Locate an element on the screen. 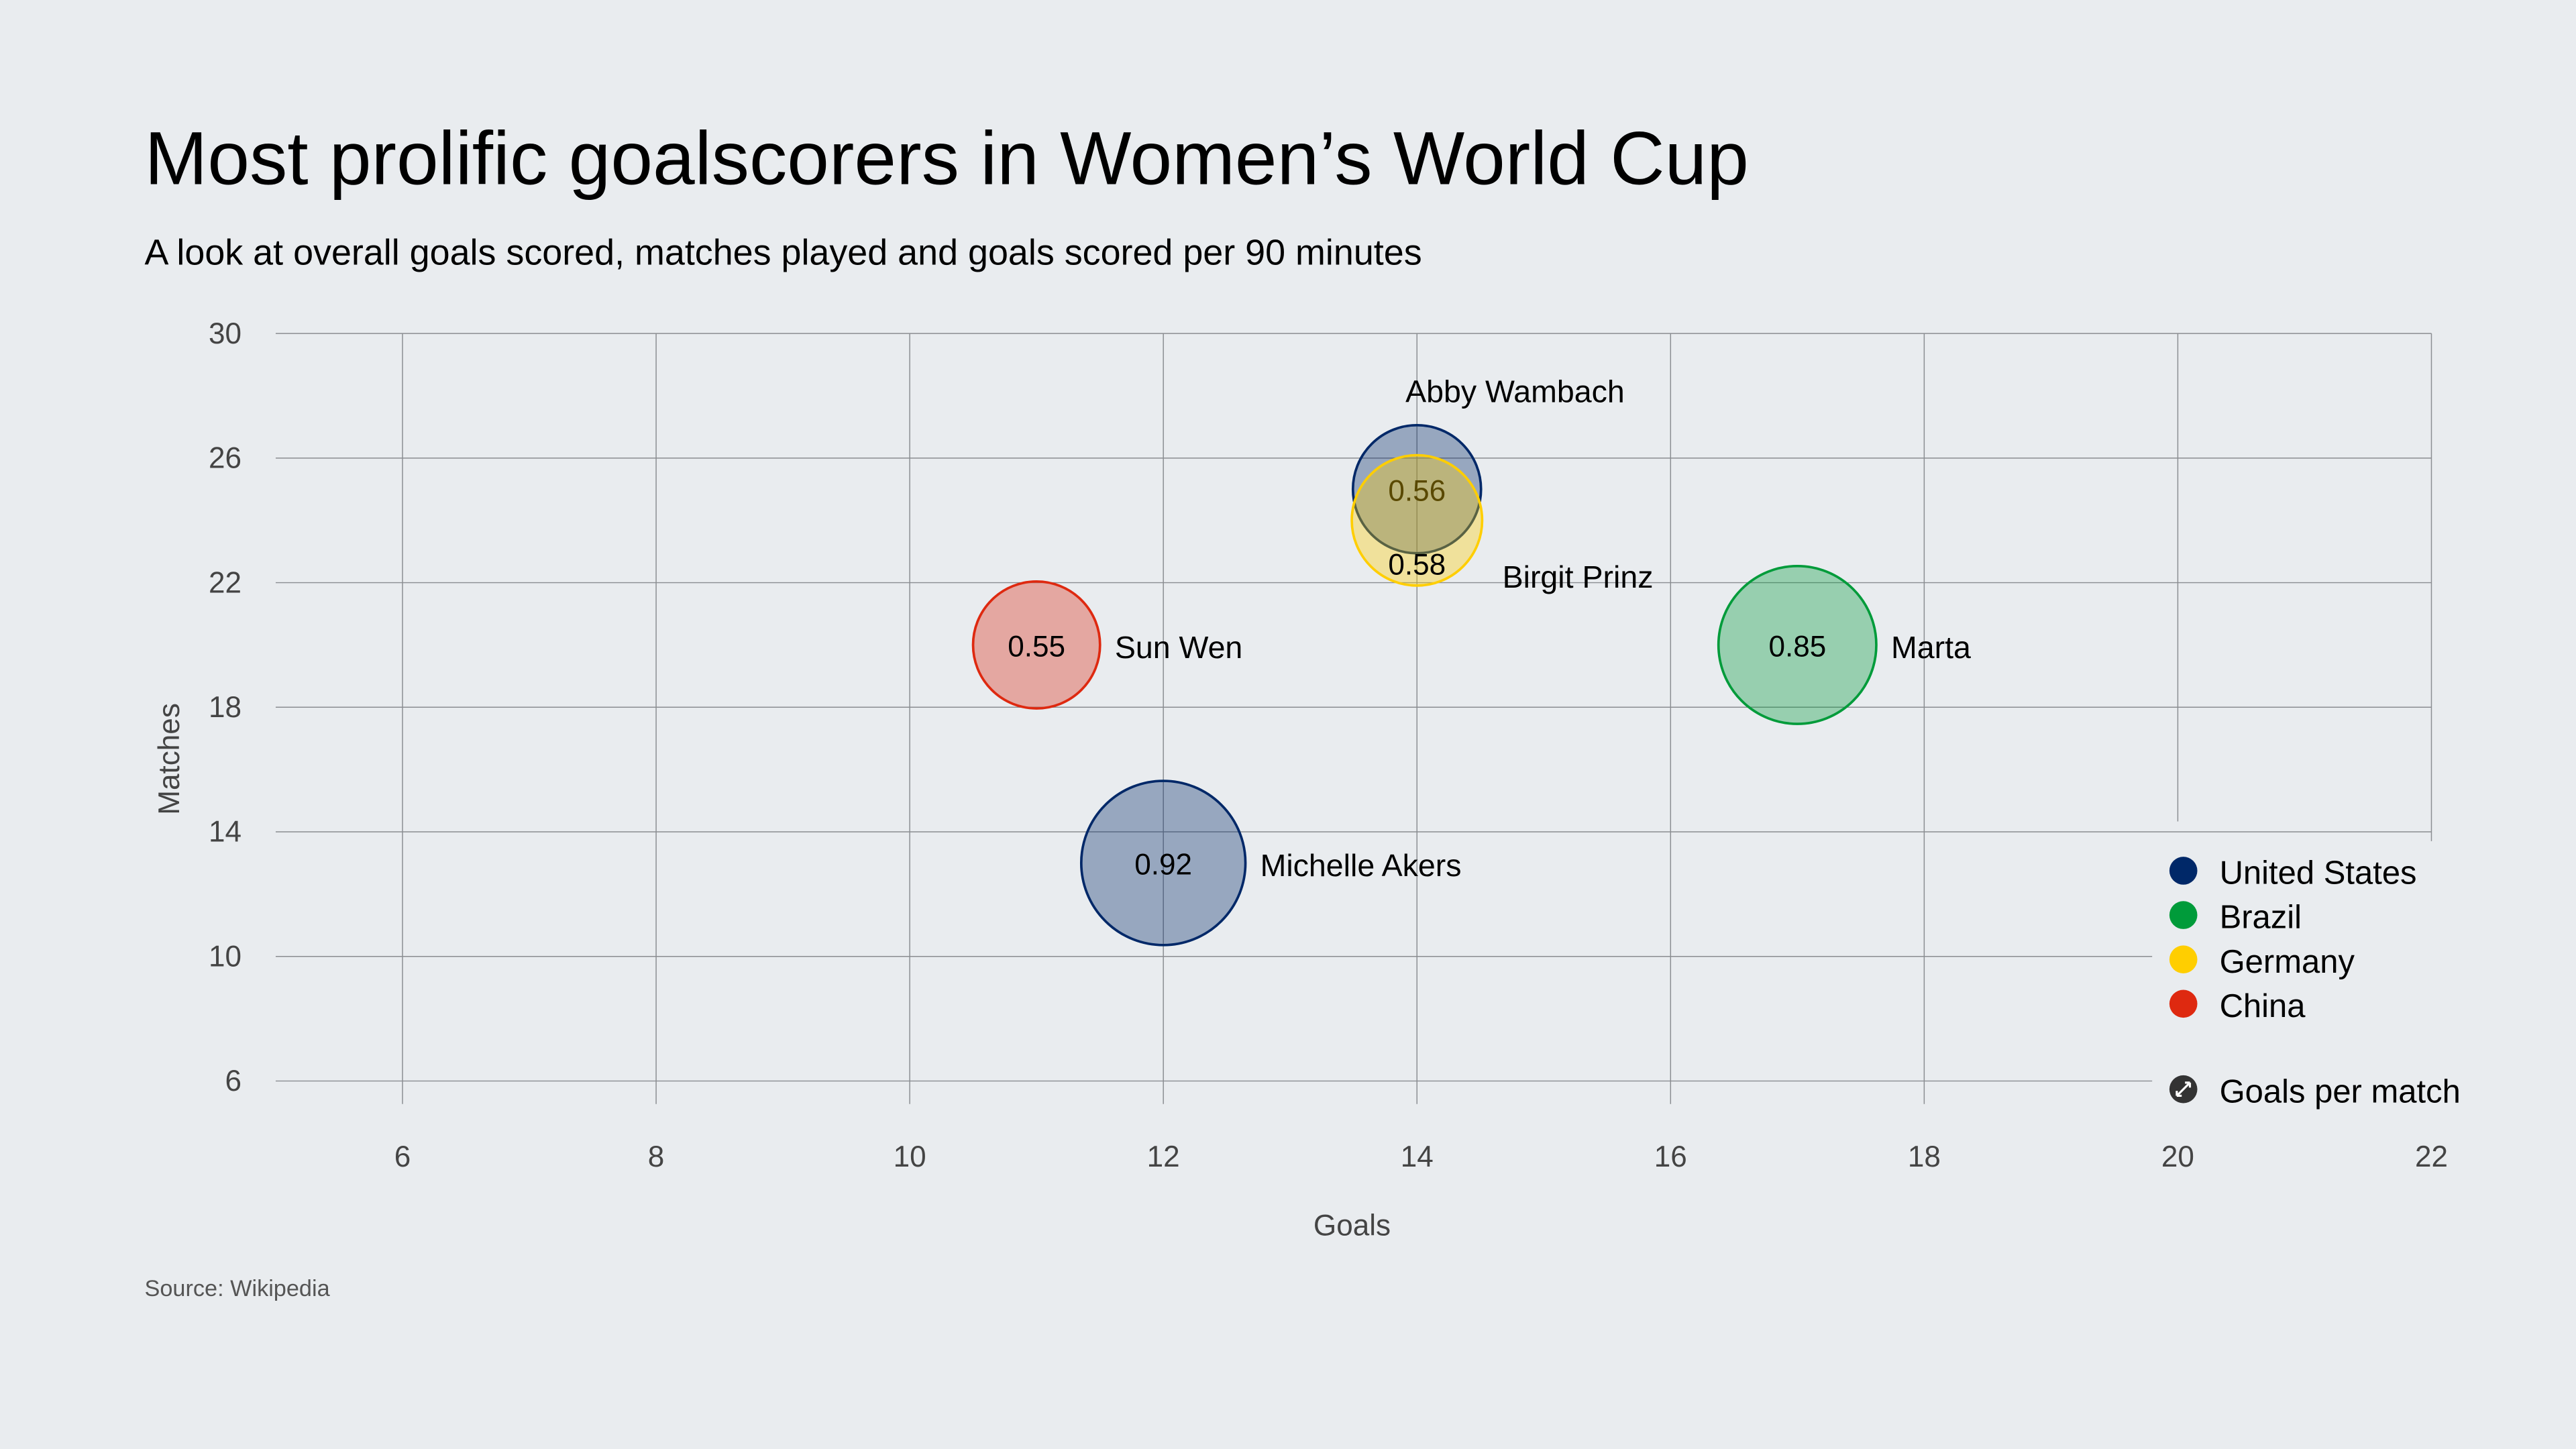 The image size is (2576, 1449). y-tick-label: 6 is located at coordinates (233, 1081).